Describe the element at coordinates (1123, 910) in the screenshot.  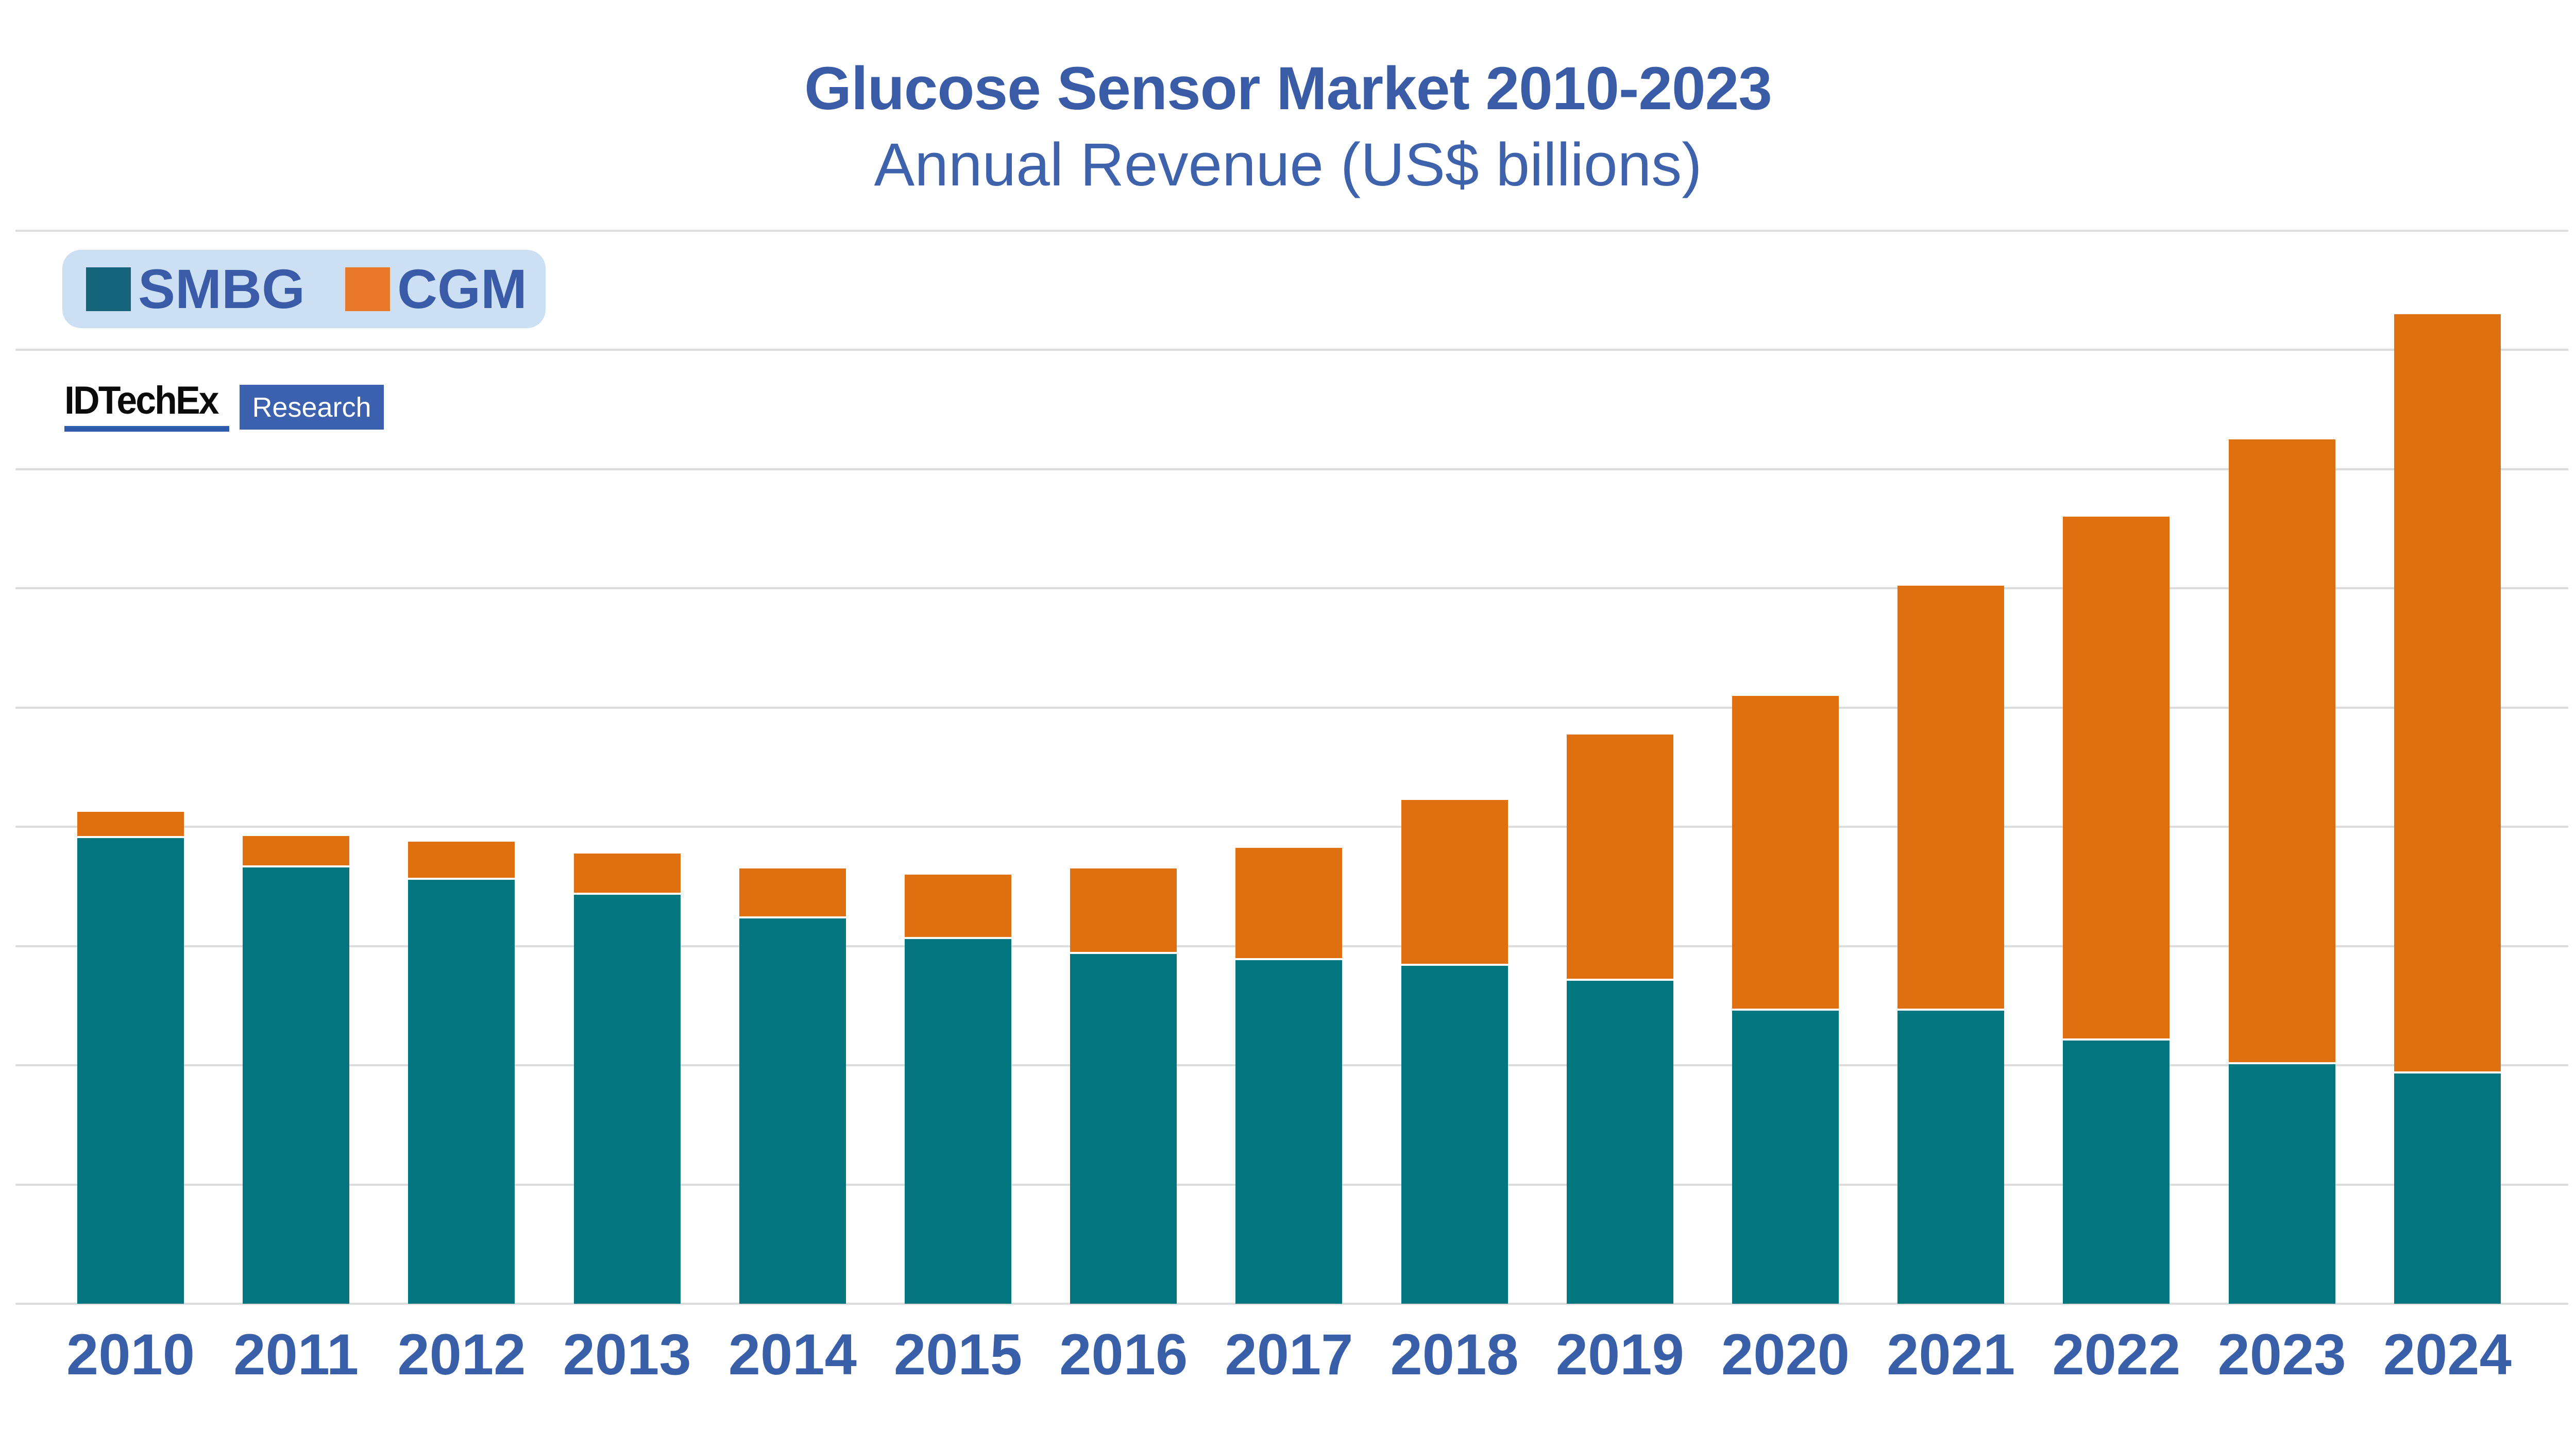
I see `bar-segment-cgm-2016` at that location.